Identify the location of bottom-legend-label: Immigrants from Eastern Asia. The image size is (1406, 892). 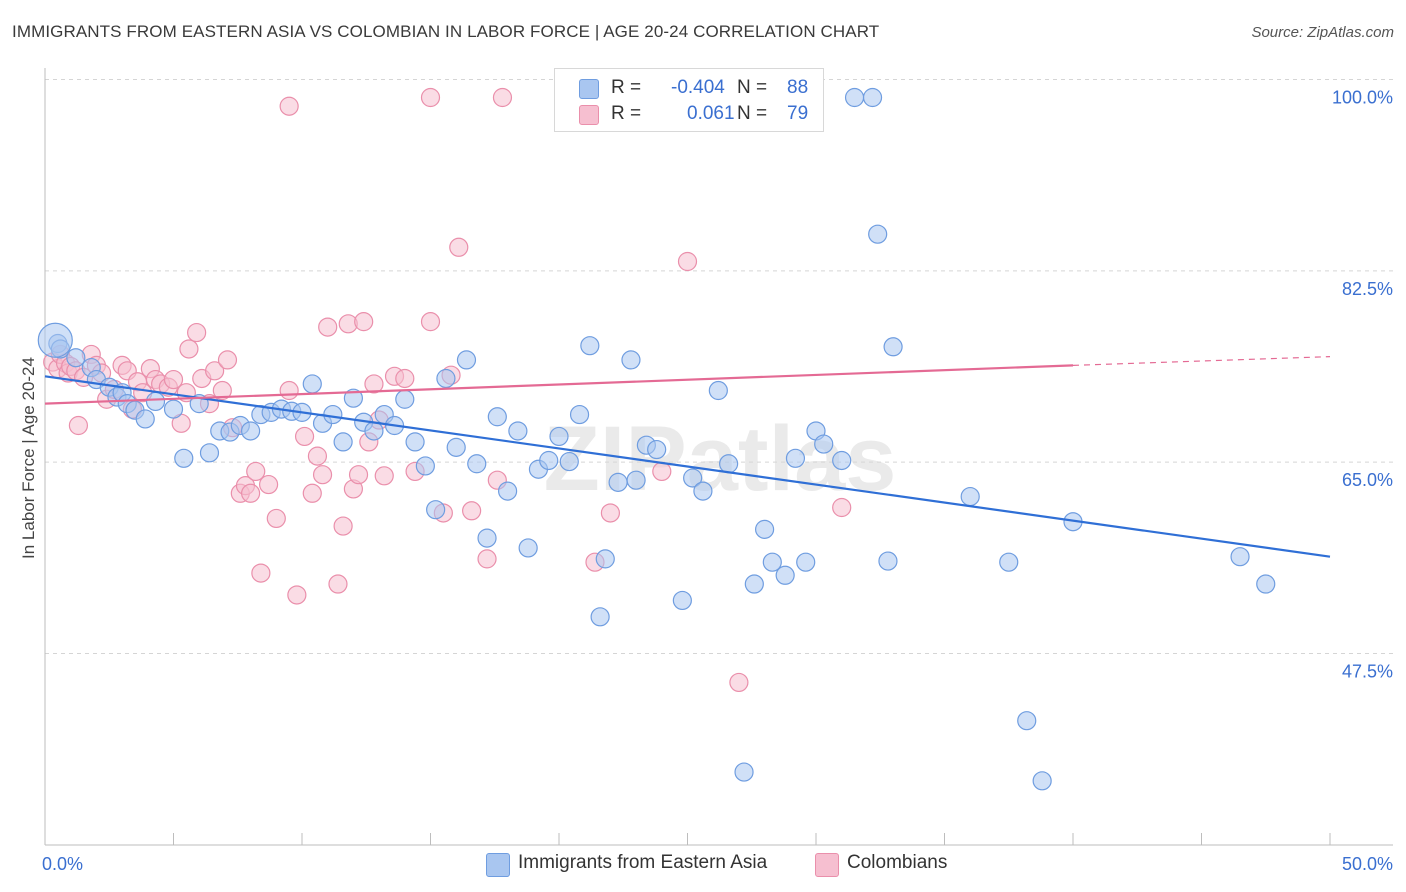
(643, 862).